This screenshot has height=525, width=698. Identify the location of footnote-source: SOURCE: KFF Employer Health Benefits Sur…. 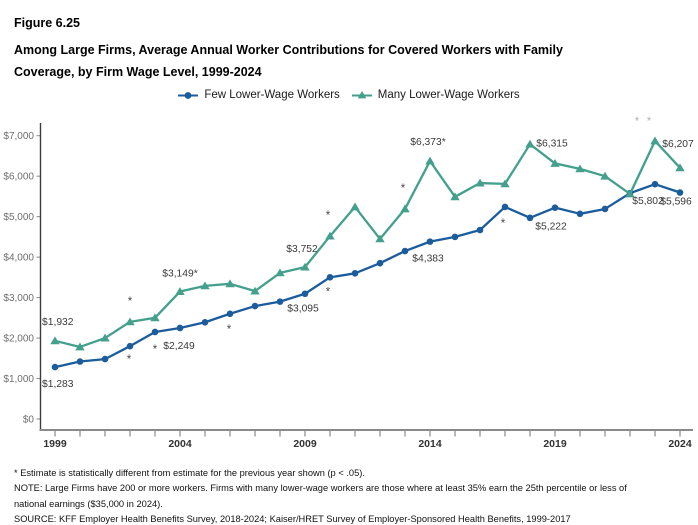
(292, 519).